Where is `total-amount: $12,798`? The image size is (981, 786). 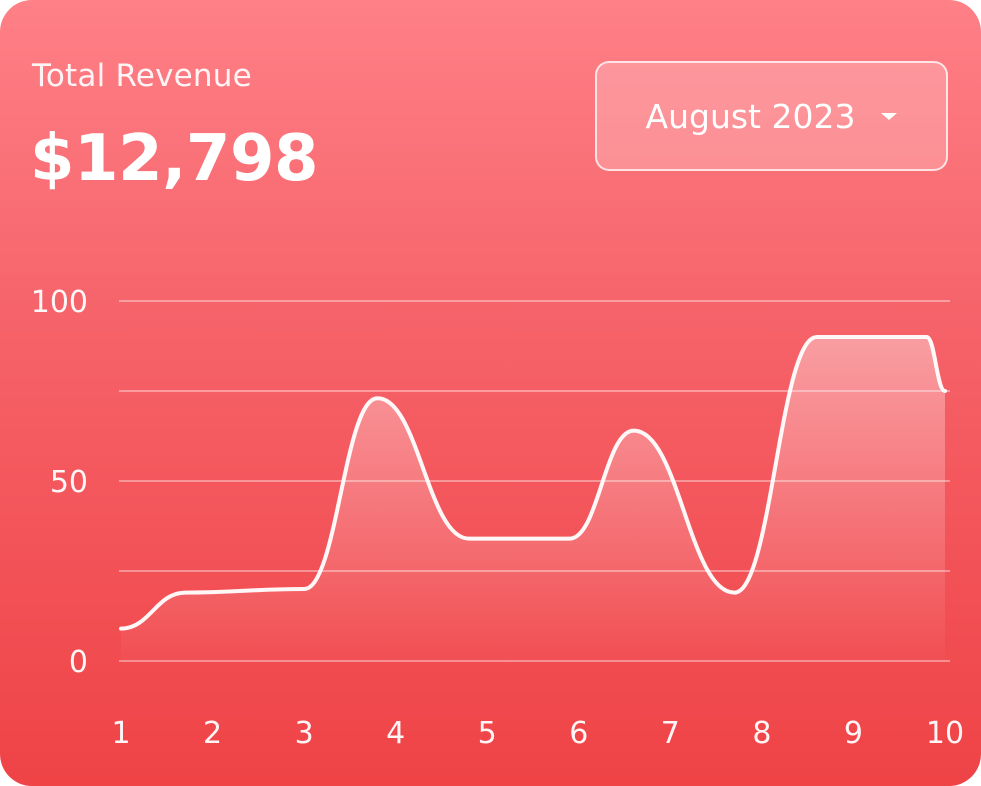 total-amount: $12,798 is located at coordinates (174, 159).